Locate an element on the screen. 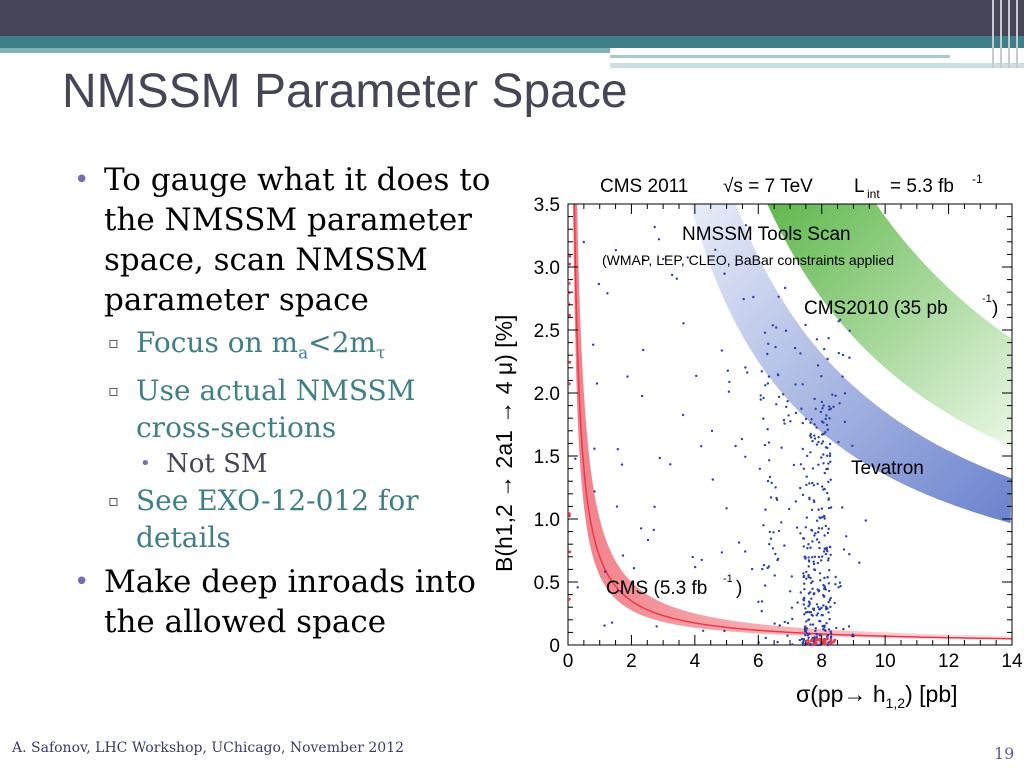 The image size is (1024, 768). y-tick-label: 3.0 is located at coordinates (547, 268).